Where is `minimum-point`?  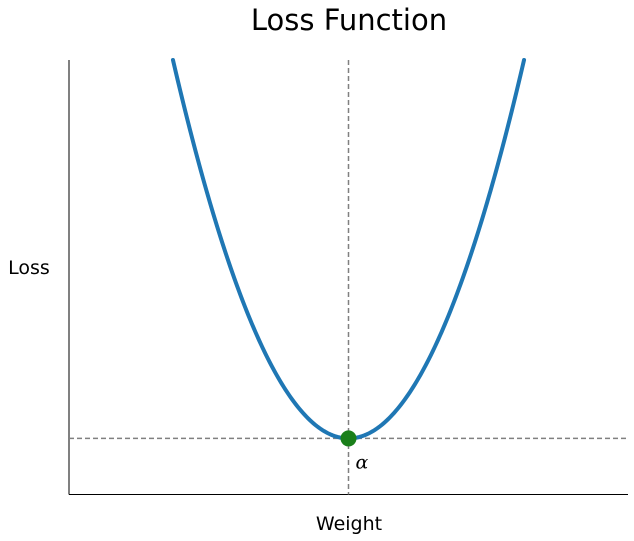 minimum-point is located at coordinates (348, 438).